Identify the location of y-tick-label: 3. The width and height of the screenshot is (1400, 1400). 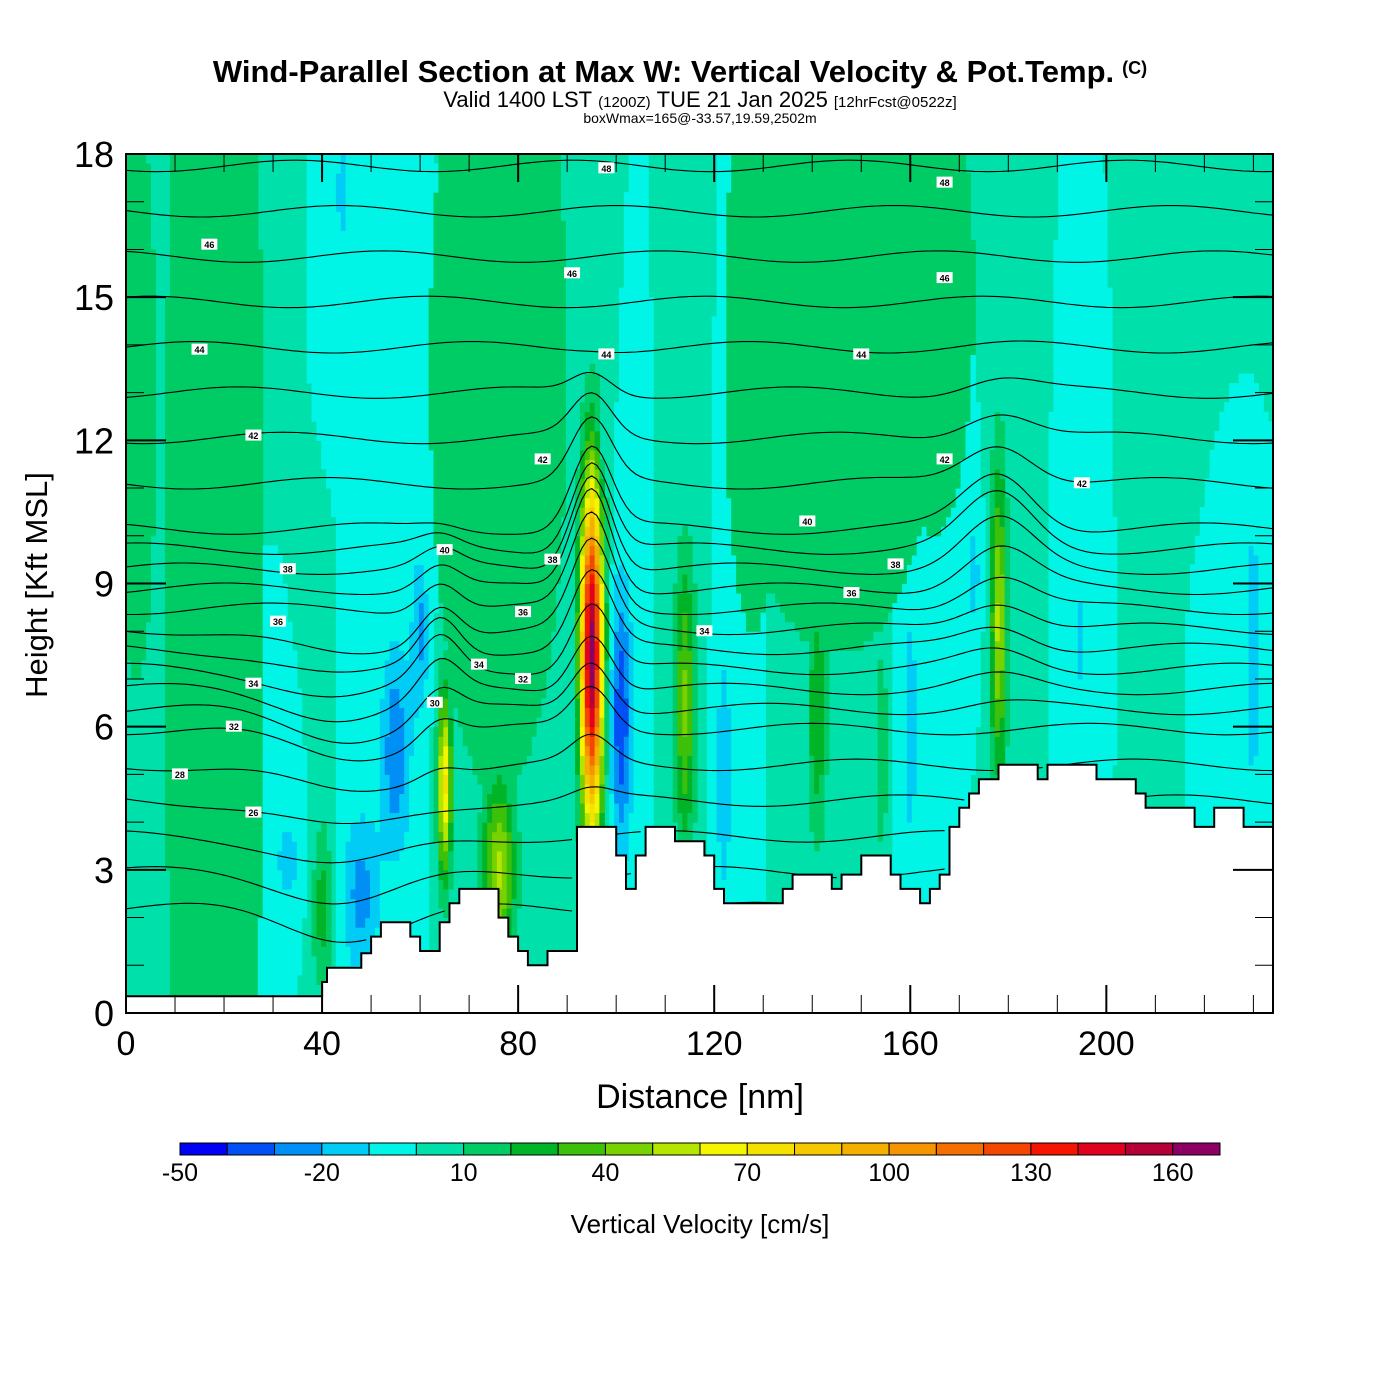
(104, 870).